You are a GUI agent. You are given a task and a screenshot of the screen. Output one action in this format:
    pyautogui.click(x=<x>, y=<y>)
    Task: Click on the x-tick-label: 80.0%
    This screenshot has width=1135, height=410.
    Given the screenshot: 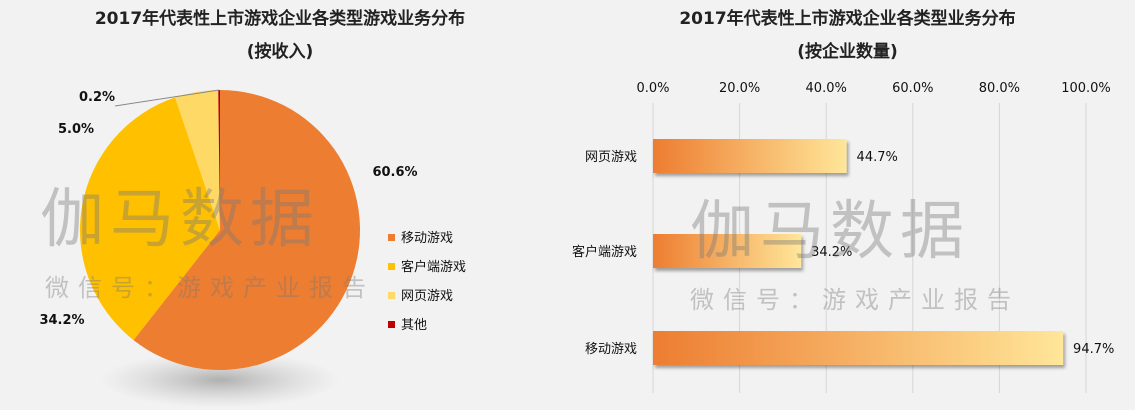 What is the action you would take?
    pyautogui.click(x=999, y=88)
    